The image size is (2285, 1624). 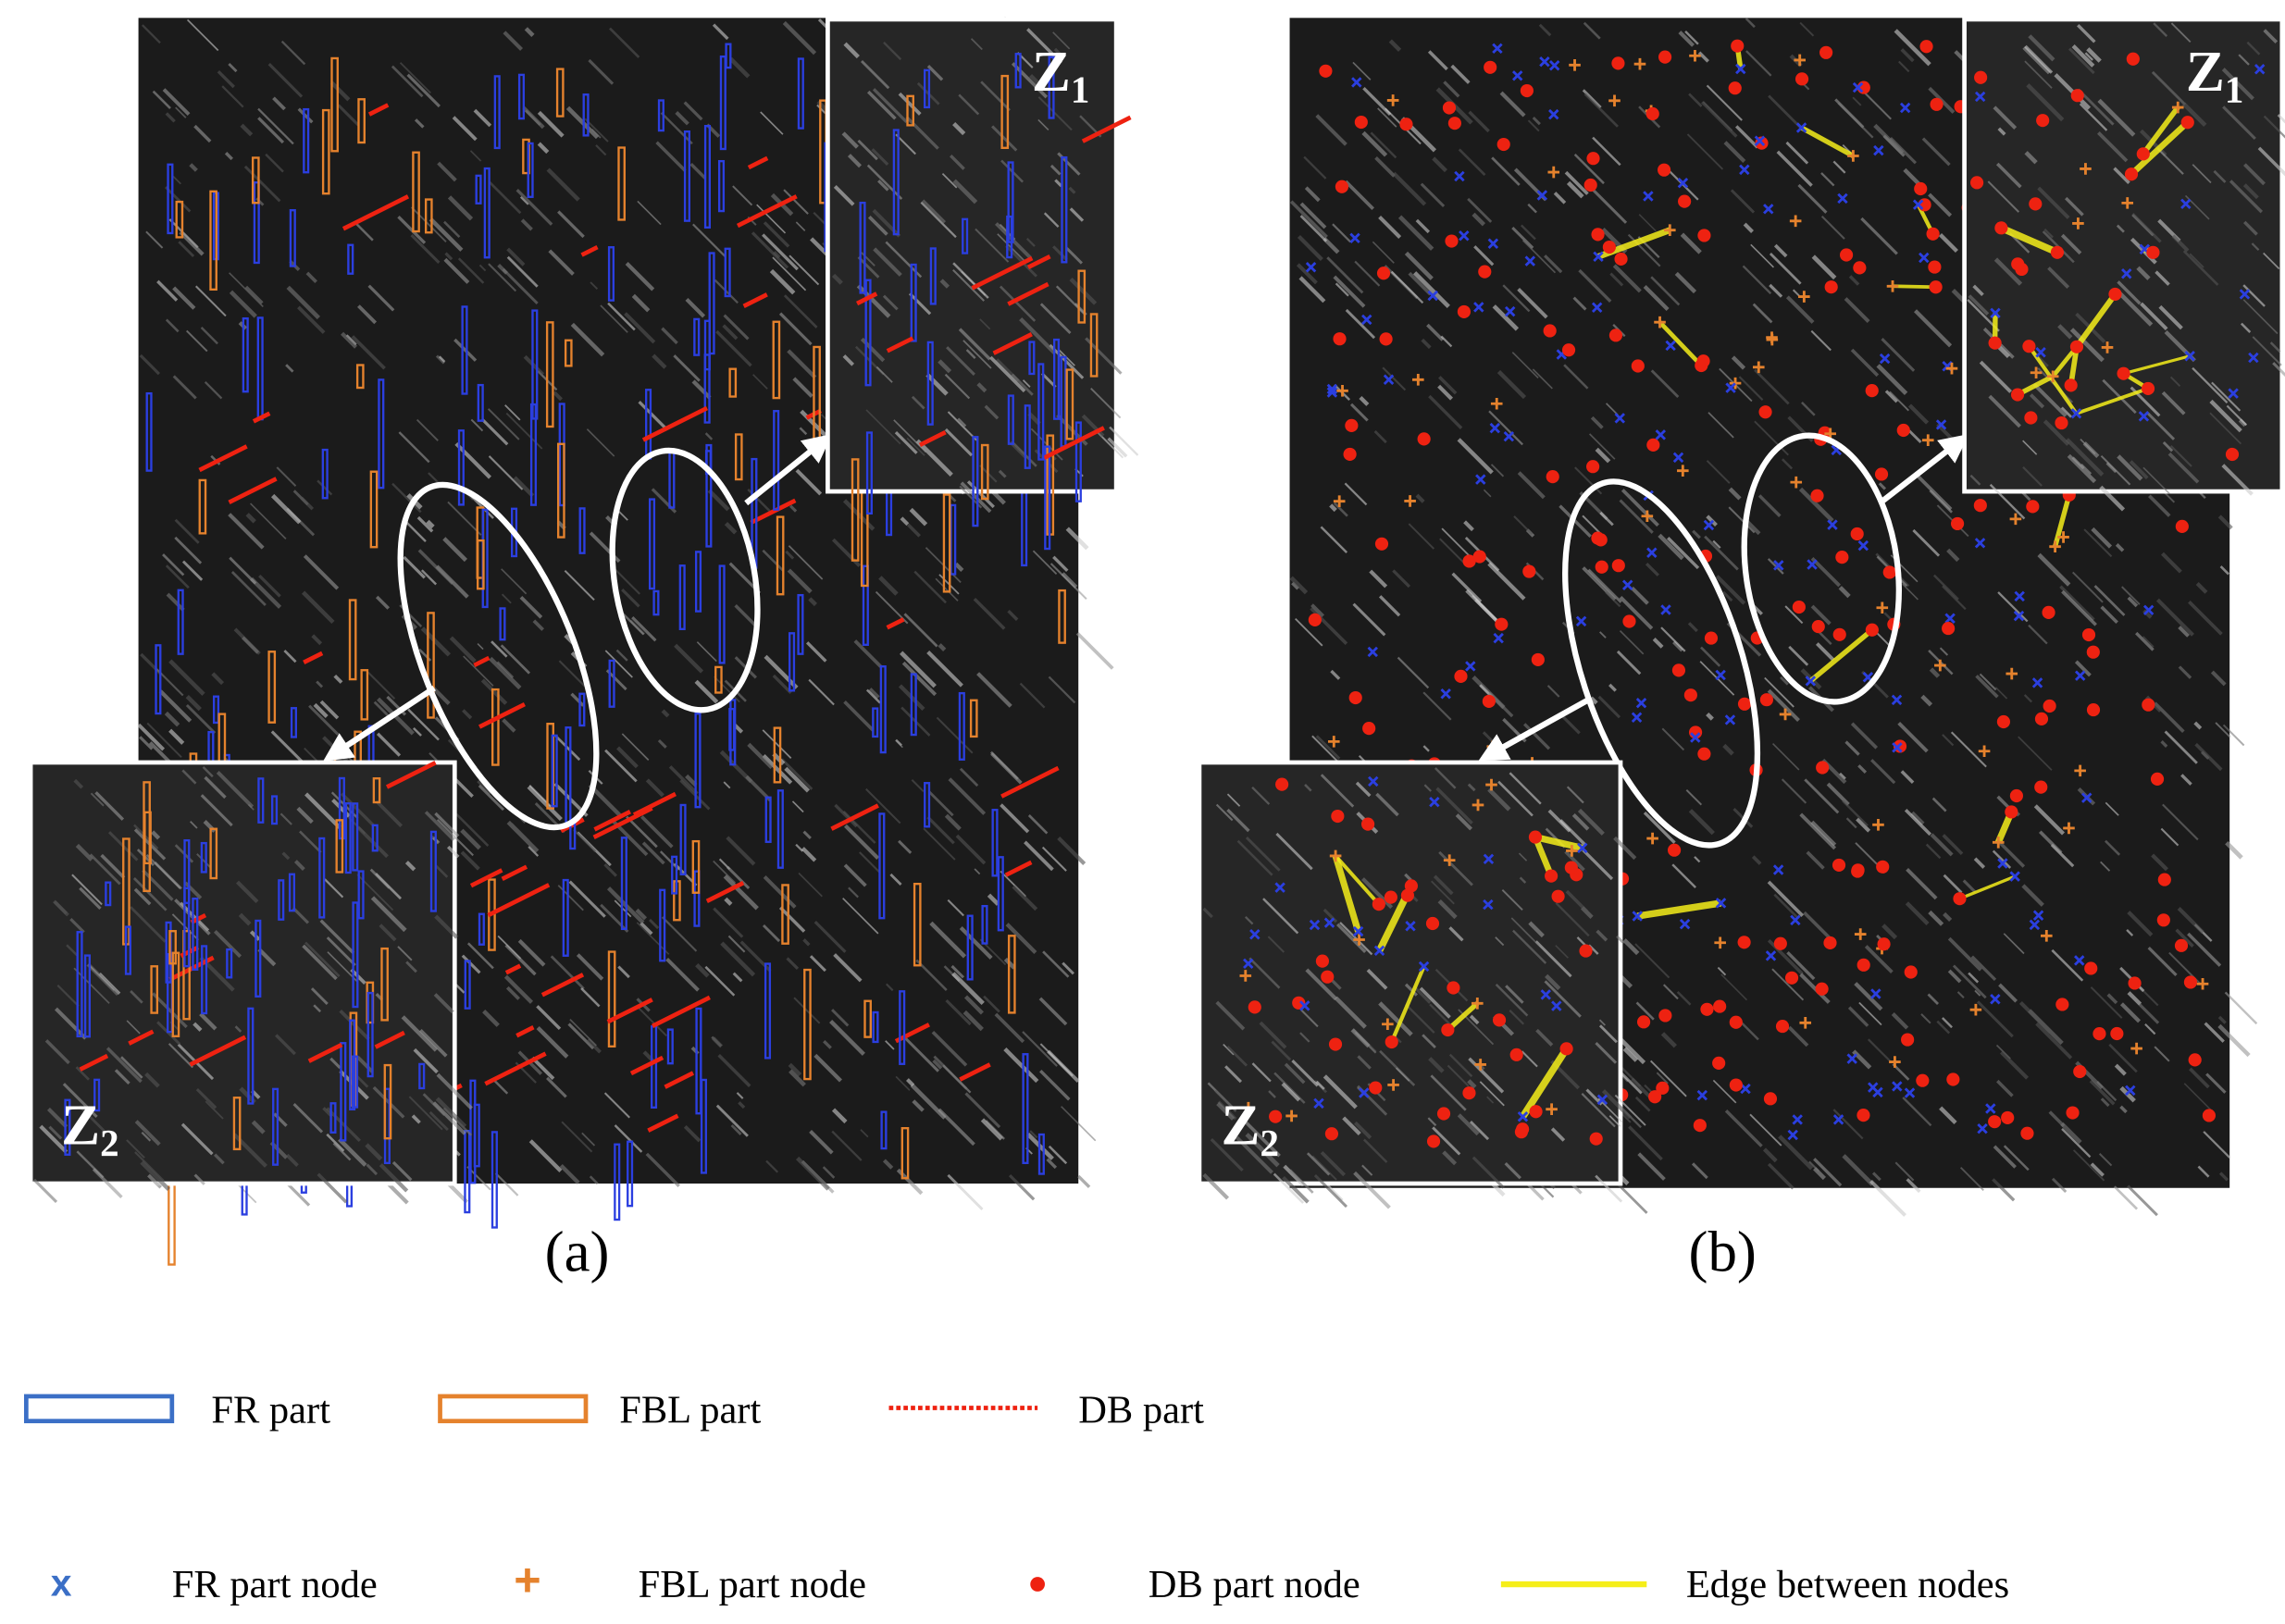 What do you see at coordinates (513, 1409) in the screenshot?
I see `legend-swatch` at bounding box center [513, 1409].